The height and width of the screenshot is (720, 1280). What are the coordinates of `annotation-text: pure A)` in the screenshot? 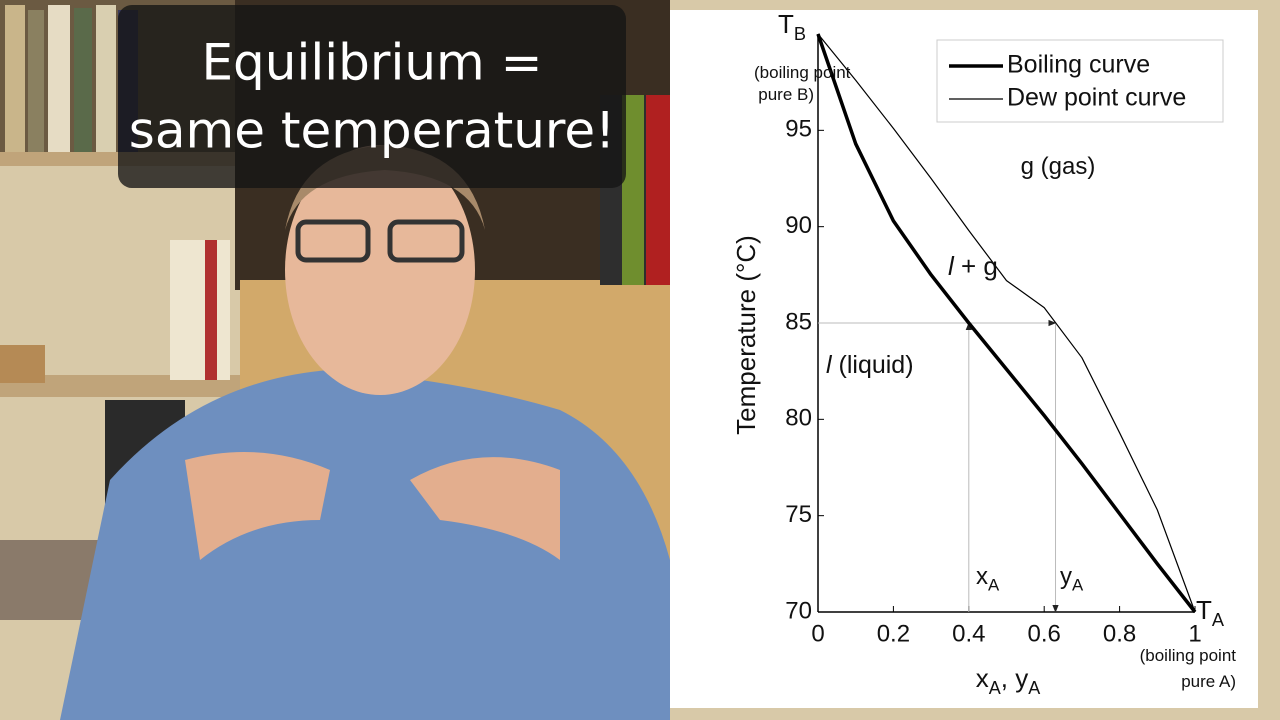 It's located at (1208, 681).